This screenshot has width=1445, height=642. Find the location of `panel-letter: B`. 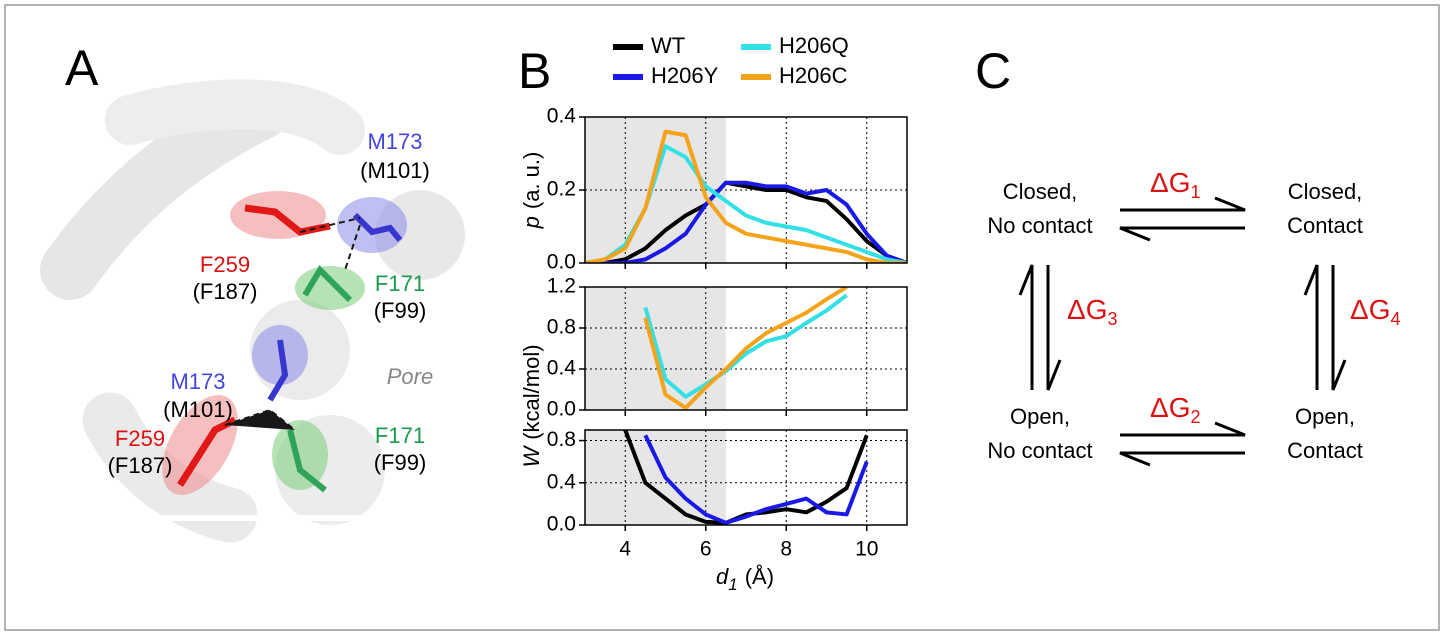

panel-letter: B is located at coordinates (534, 71).